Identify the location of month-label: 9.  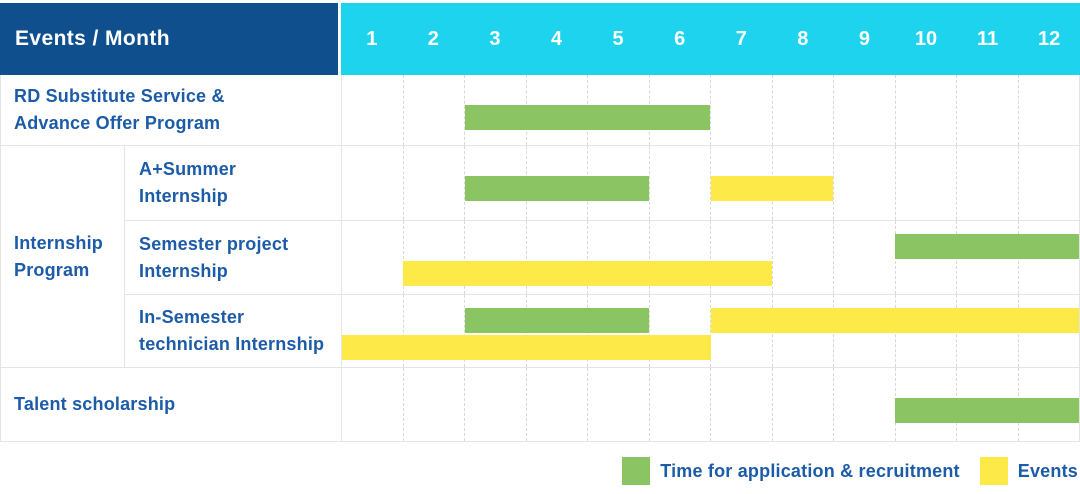
(864, 38).